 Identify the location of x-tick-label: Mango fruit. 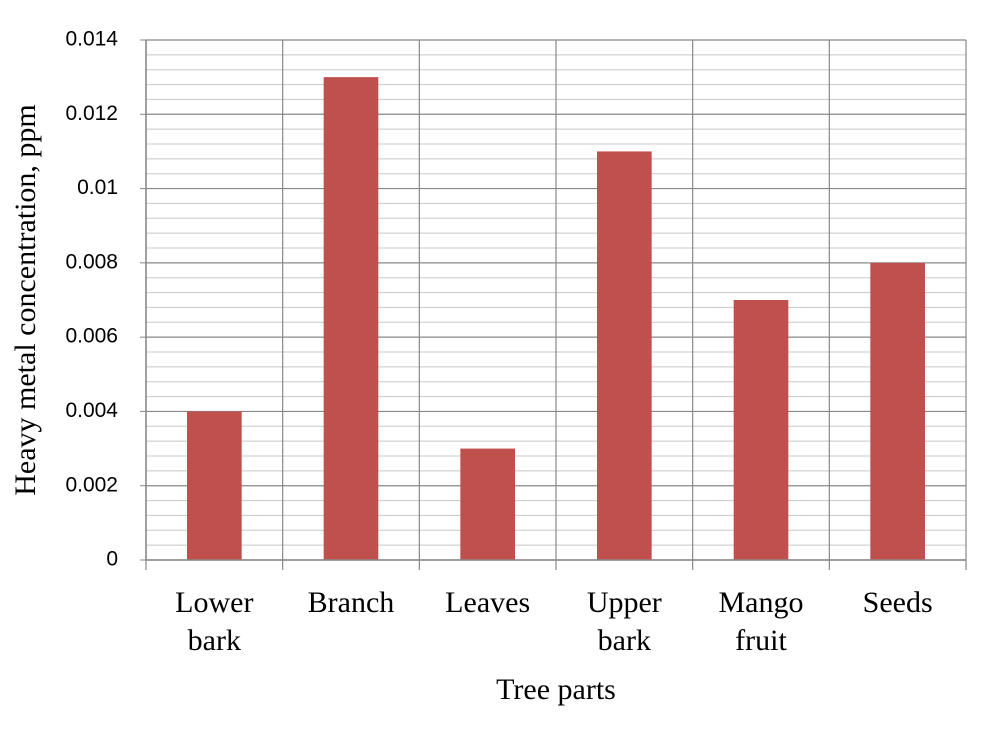
(761, 621).